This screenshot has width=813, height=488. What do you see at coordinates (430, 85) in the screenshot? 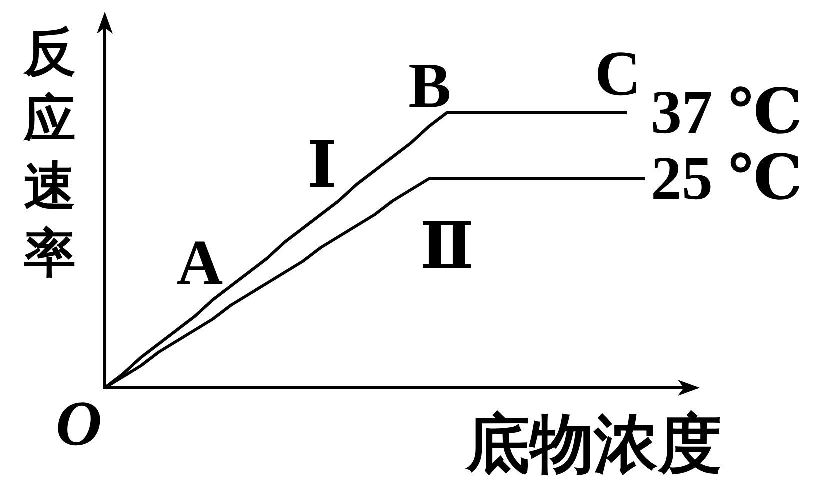
I see `annotation: B` at bounding box center [430, 85].